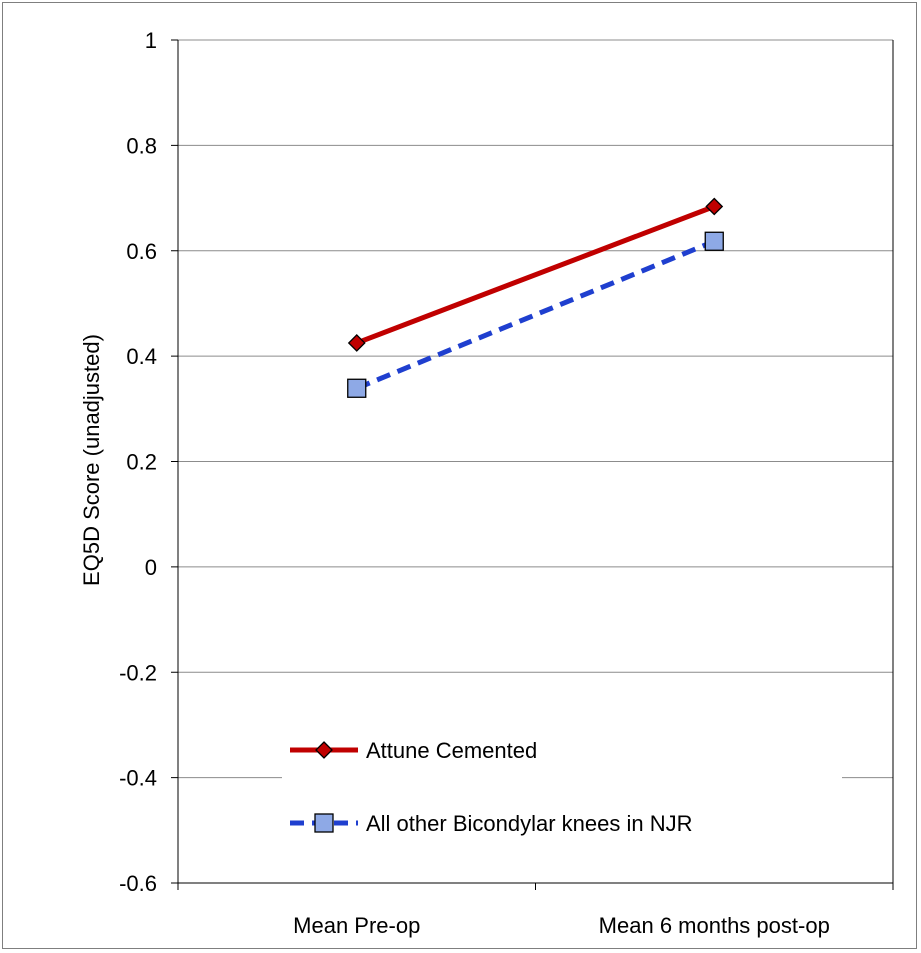 The height and width of the screenshot is (953, 921). Describe the element at coordinates (138, 672) in the screenshot. I see `y-tick-label: -0.2` at that location.